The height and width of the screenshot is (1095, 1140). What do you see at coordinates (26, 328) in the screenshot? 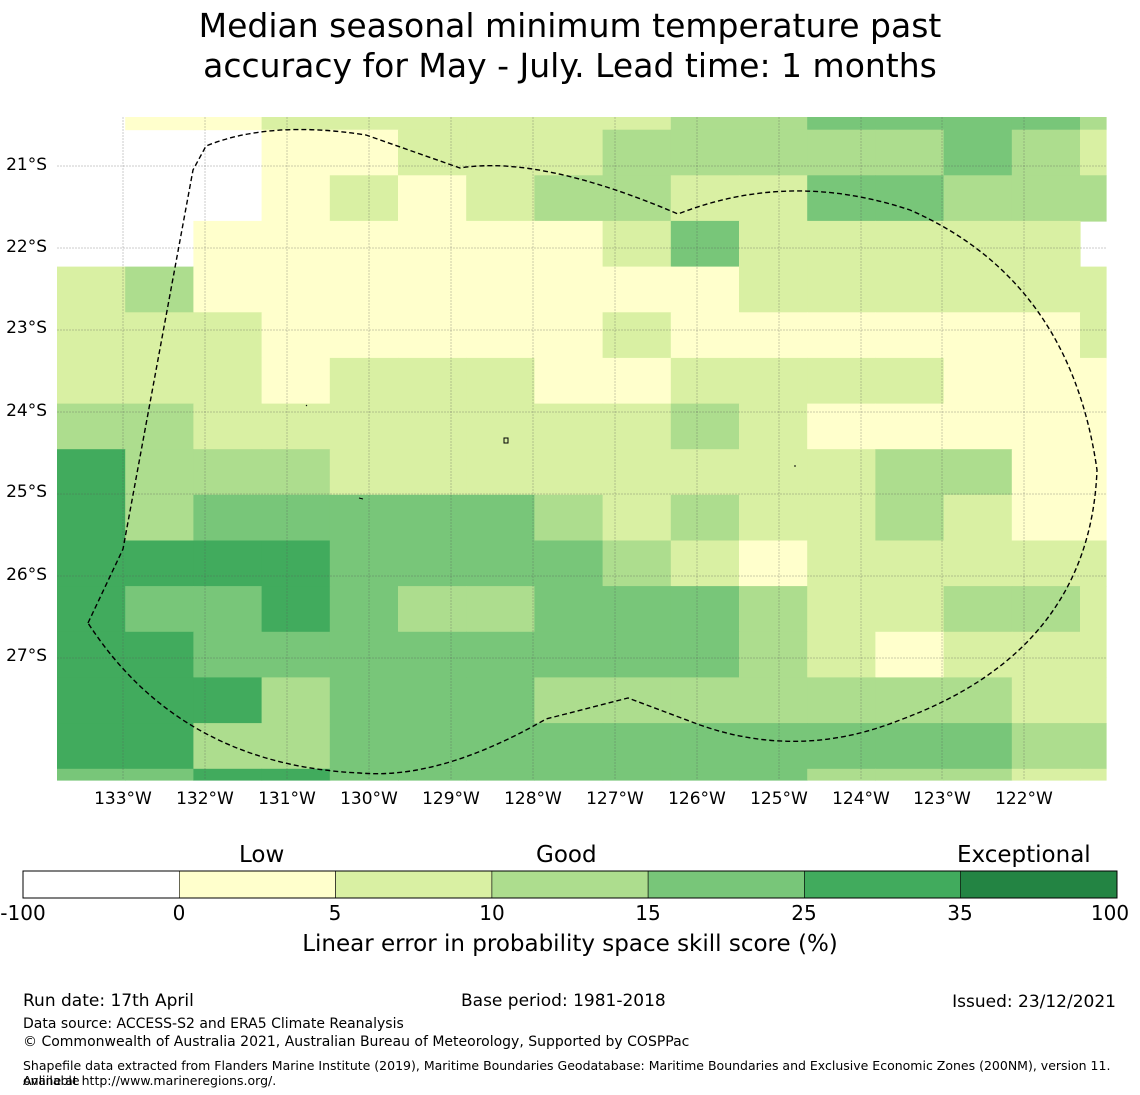
I see `lat-label-23s: 23°S` at bounding box center [26, 328].